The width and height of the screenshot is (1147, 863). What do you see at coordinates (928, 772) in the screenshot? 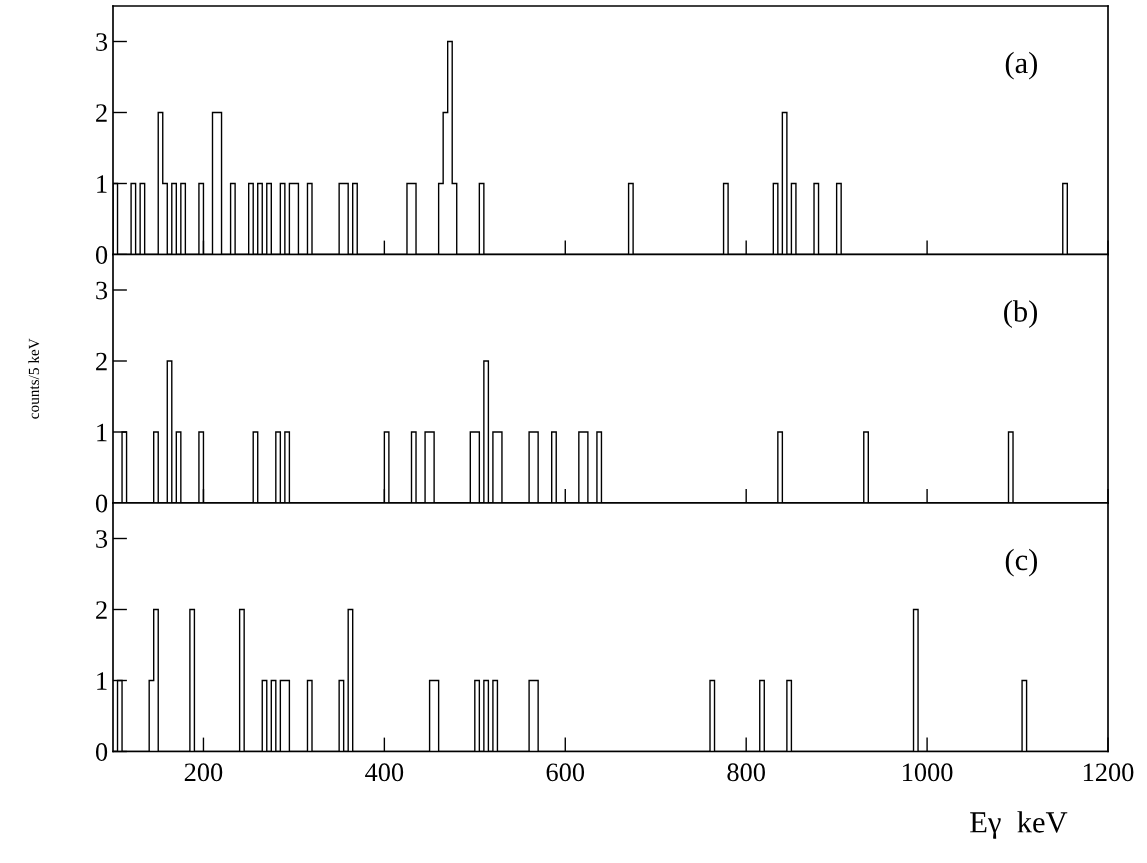
I see `x-tick-label: 1000` at bounding box center [928, 772].